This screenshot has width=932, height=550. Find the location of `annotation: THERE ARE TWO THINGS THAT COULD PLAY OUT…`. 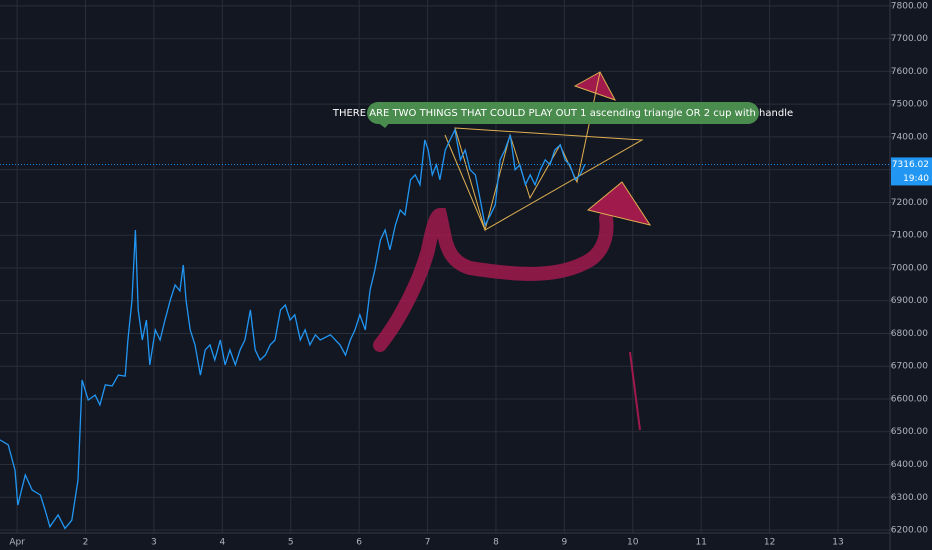

annotation: THERE ARE TWO THINGS THAT COULD PLAY OUT… is located at coordinates (562, 113).